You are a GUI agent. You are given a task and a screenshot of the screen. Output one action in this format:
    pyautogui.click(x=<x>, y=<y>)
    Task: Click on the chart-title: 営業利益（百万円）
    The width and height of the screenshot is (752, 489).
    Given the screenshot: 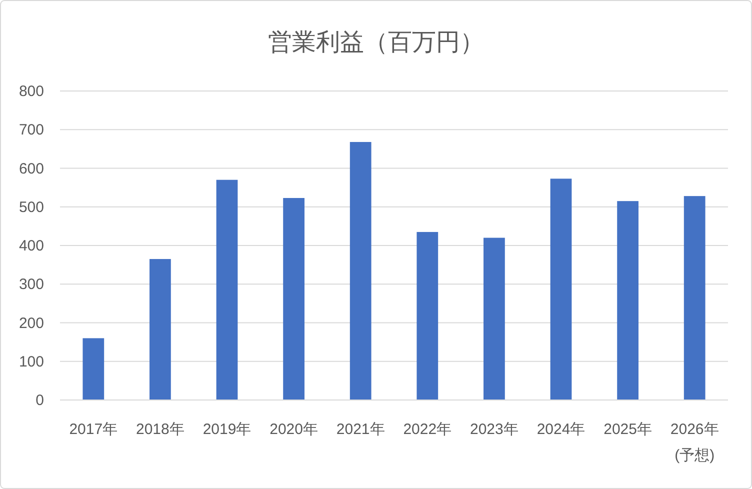 What is the action you would take?
    pyautogui.click(x=376, y=42)
    